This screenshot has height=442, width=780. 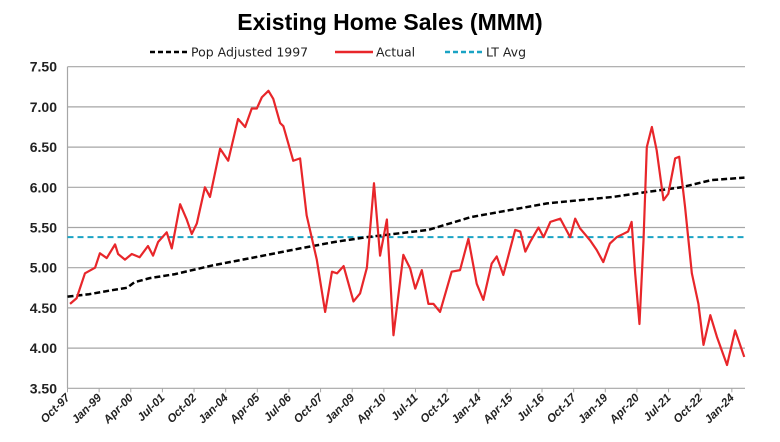 What do you see at coordinates (624, 409) in the screenshot?
I see `x-tick-label: Apr-20` at bounding box center [624, 409].